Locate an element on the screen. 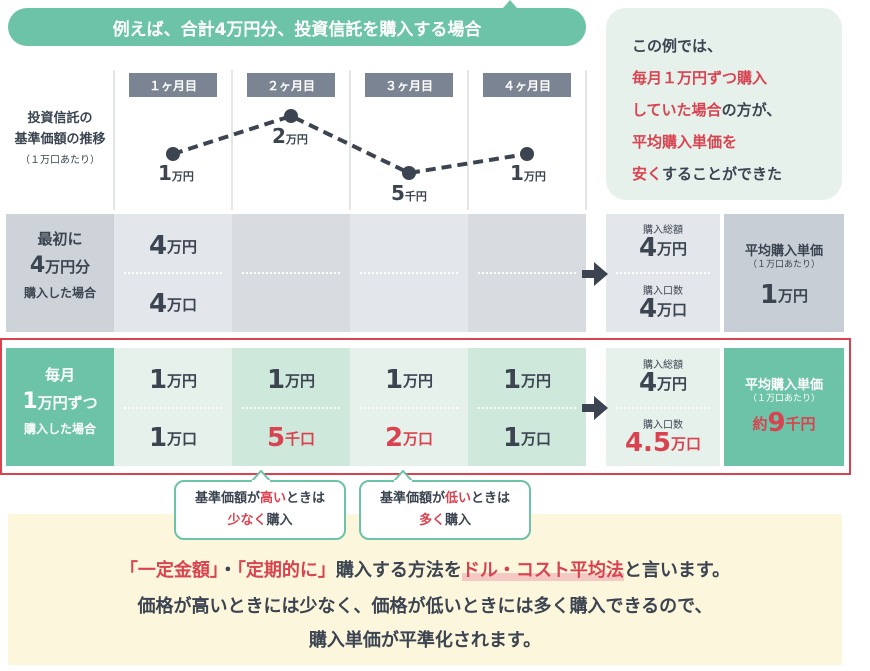  lump-avg-value: 1 万円 is located at coordinates (784, 295).